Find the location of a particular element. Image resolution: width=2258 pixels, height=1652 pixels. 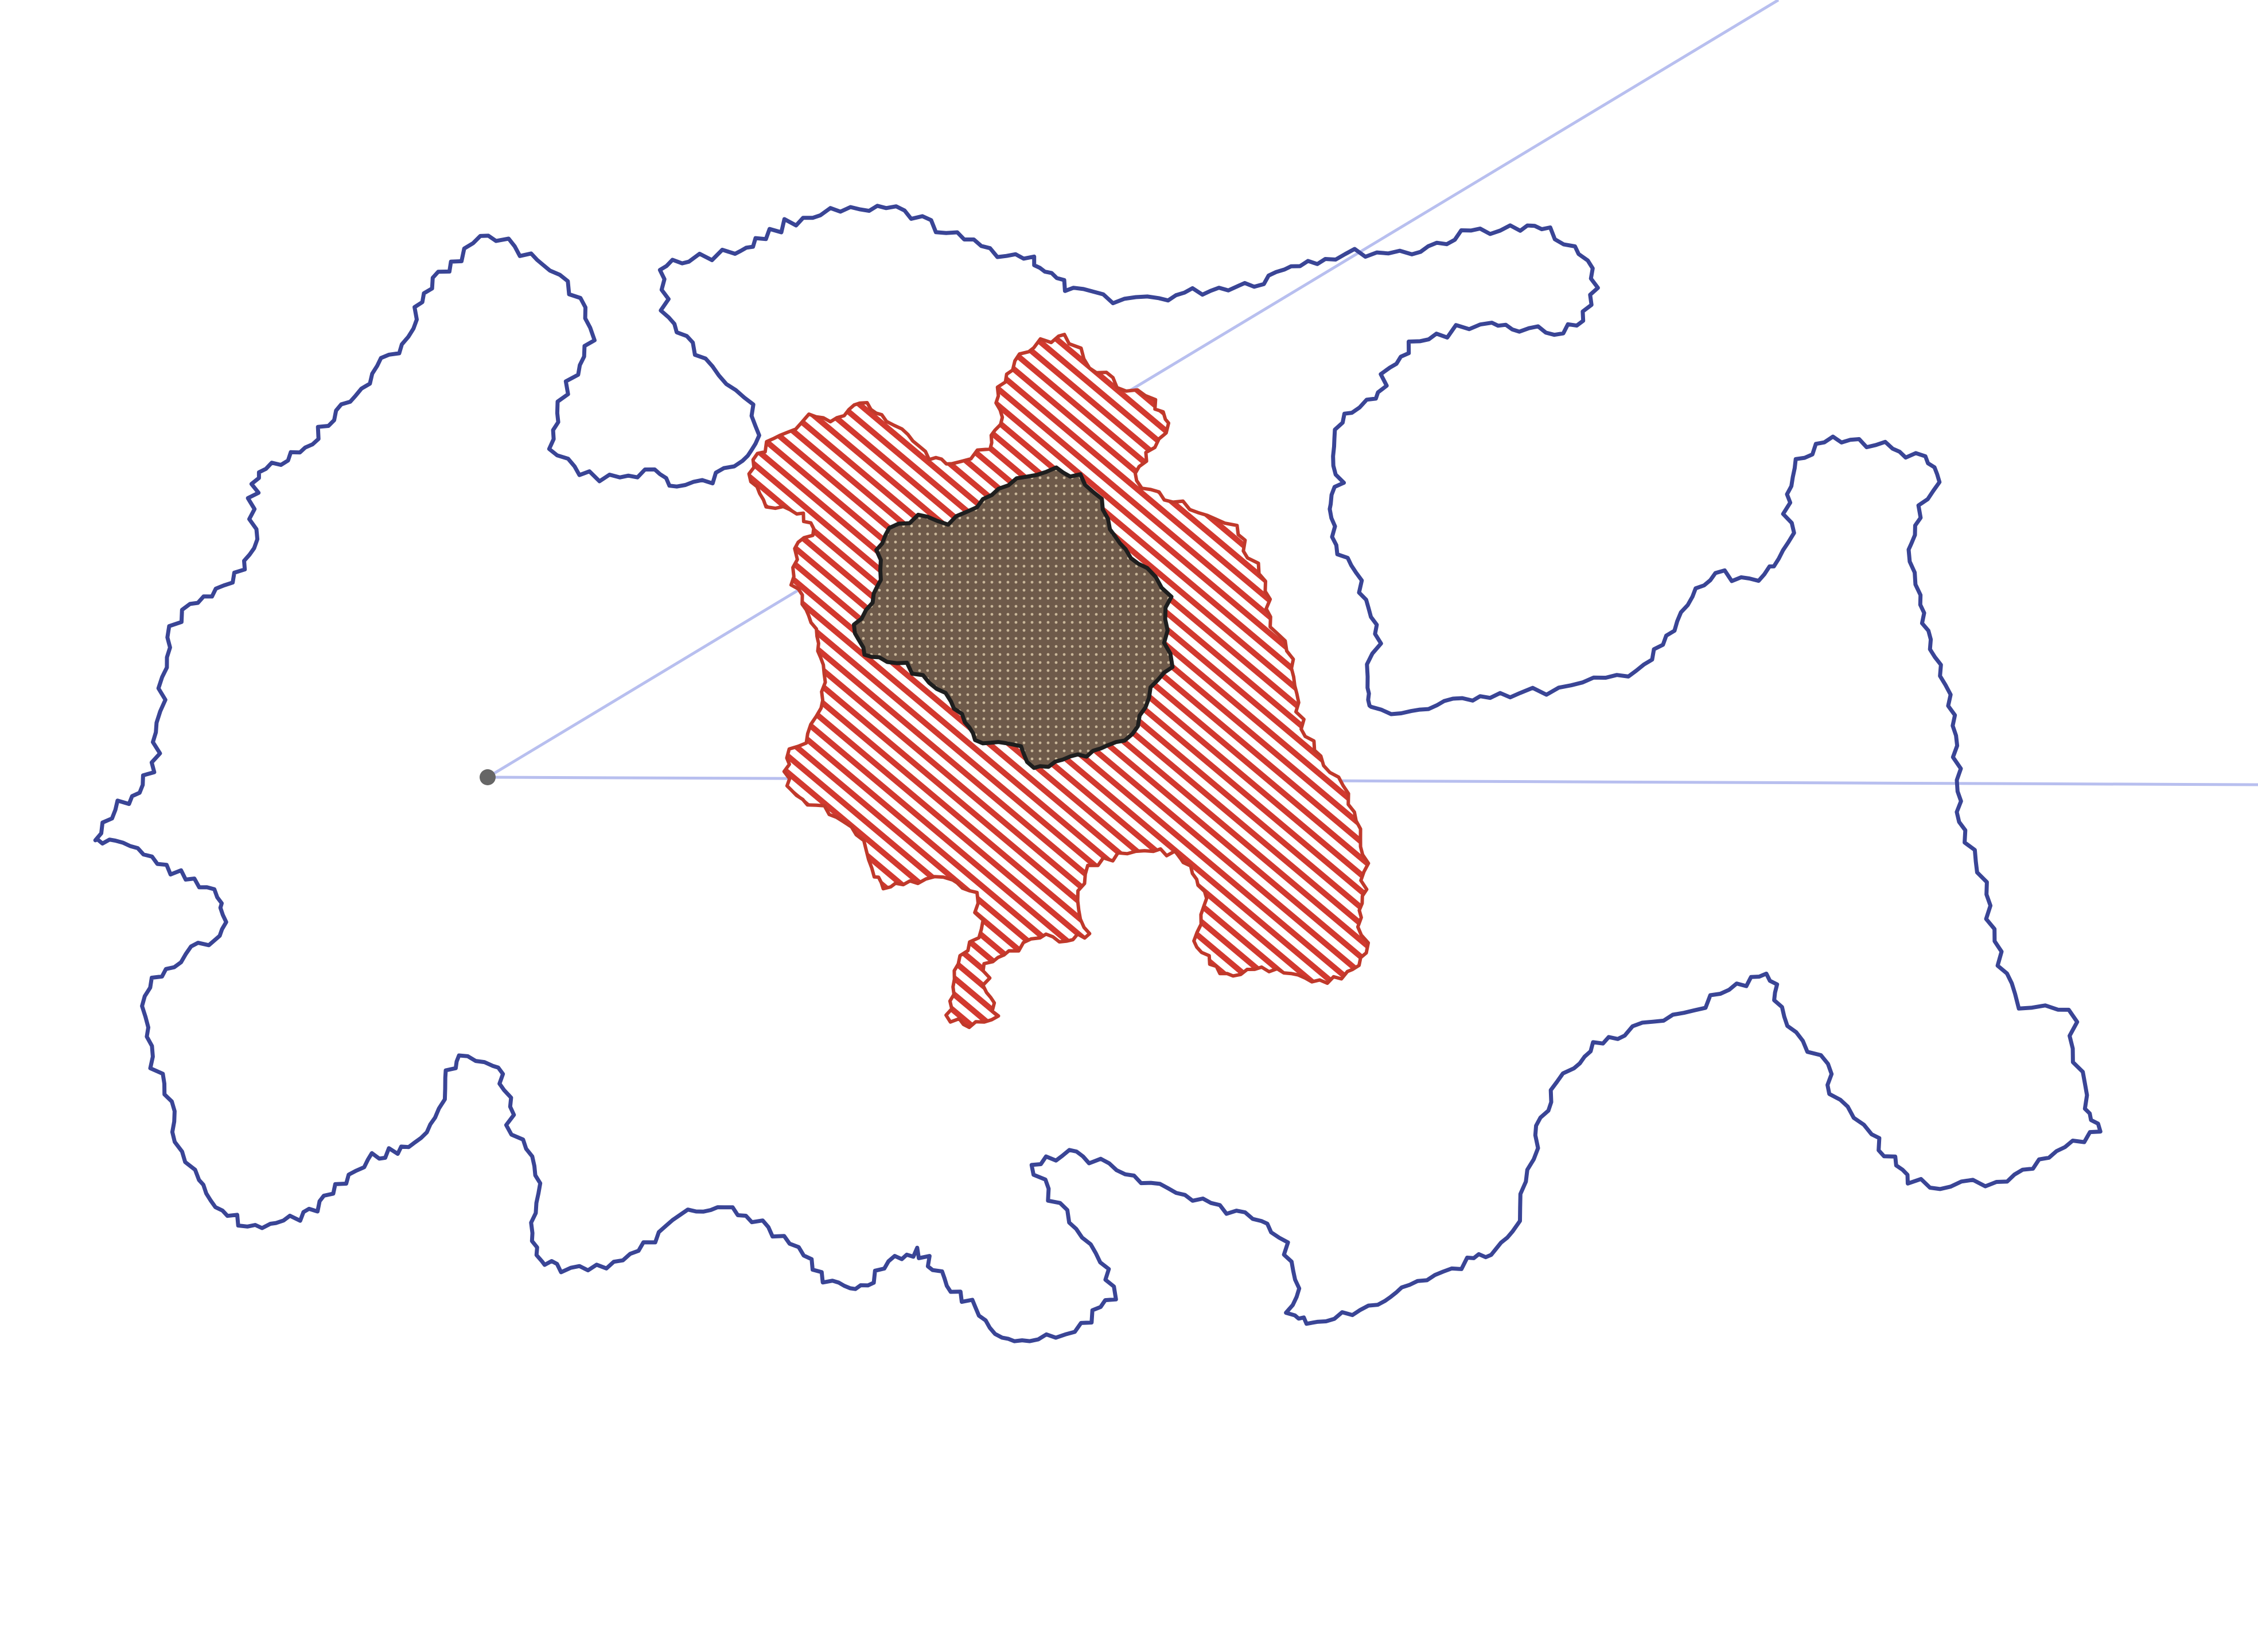

inner-dotted-region is located at coordinates (1013, 617).